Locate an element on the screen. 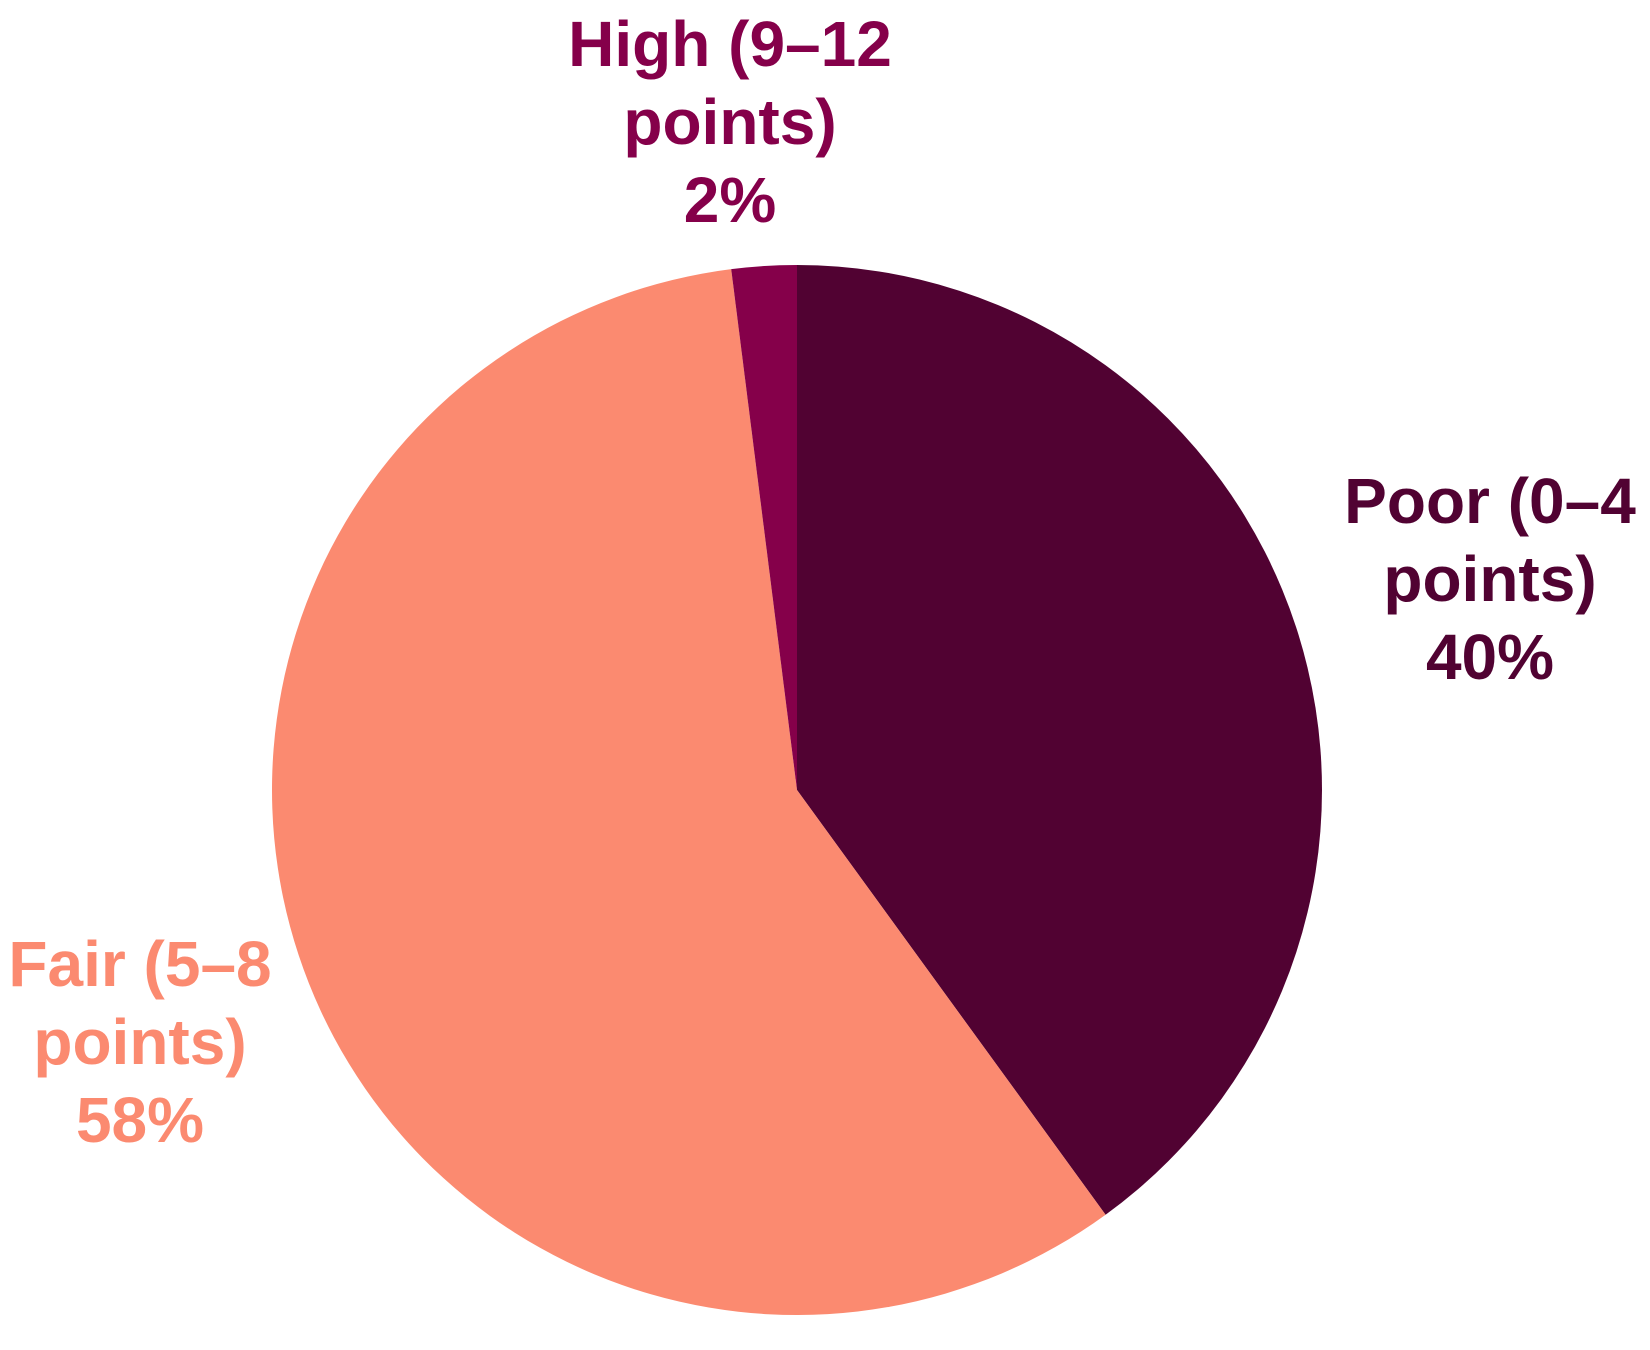  slice-label-high: High (9–12 points) 2% is located at coordinates (730, 122).